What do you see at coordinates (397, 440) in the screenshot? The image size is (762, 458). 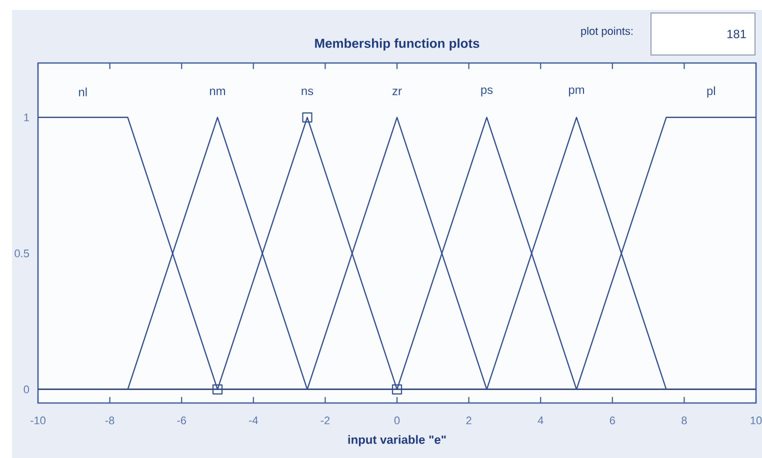 I see `x-axis-title: input variable "e"` at bounding box center [397, 440].